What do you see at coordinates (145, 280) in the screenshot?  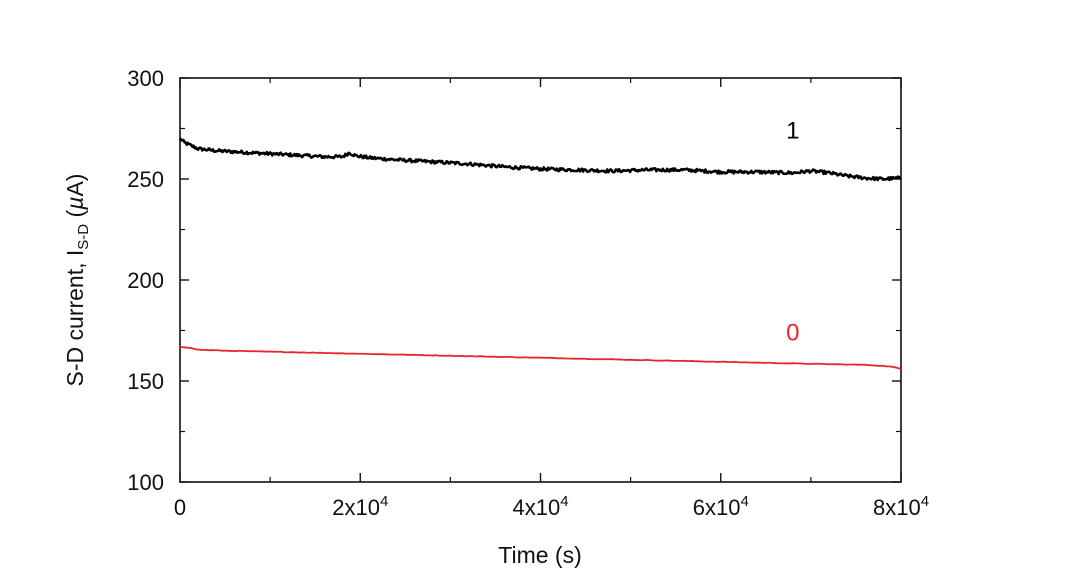 I see `y-tick-label: 200` at bounding box center [145, 280].